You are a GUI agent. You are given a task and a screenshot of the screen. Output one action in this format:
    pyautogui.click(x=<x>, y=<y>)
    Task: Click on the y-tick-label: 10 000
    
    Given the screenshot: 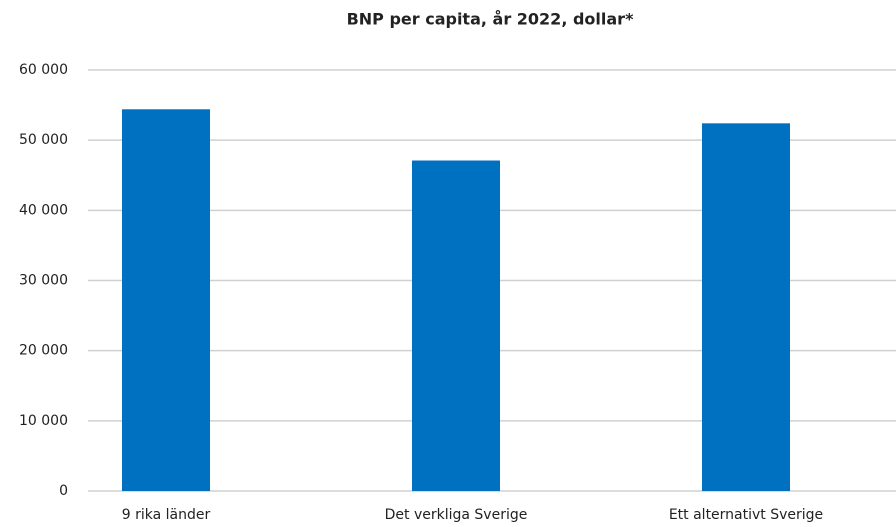 What is the action you would take?
    pyautogui.click(x=43, y=421)
    